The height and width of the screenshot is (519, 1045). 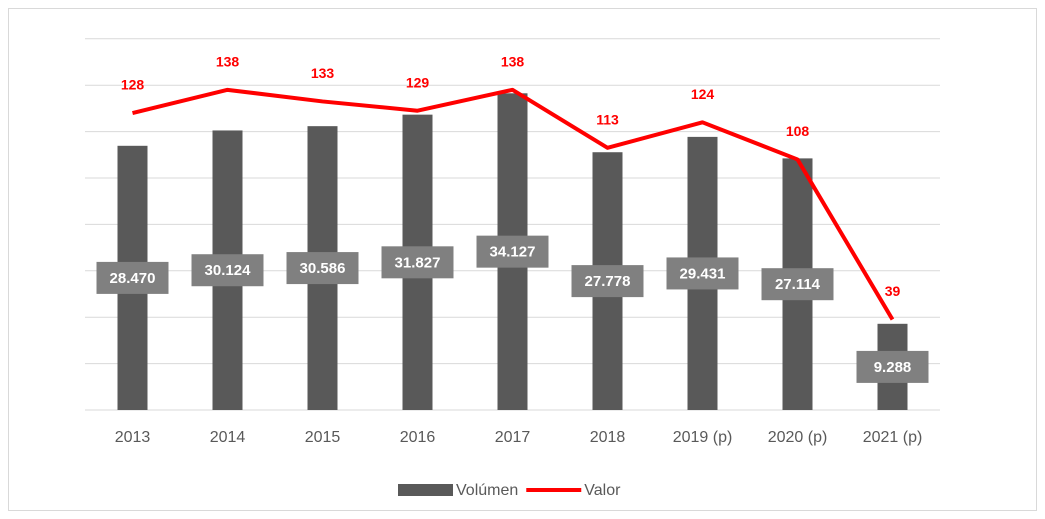 I want to click on x-tick-label: 2021 (p), so click(x=893, y=437).